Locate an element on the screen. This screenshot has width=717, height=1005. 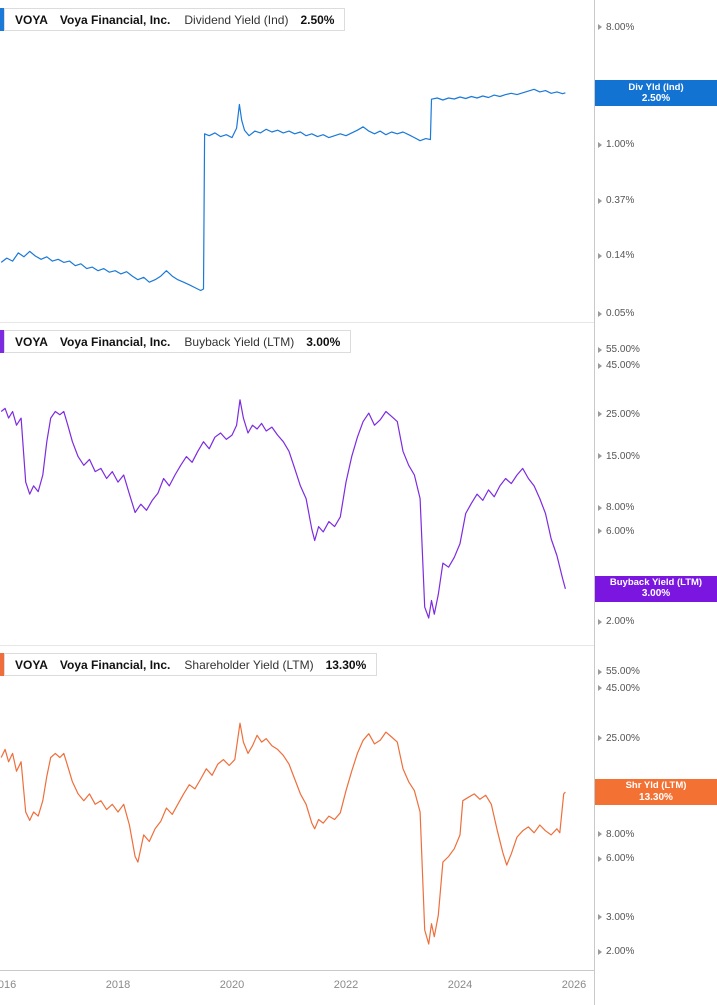
metric-value: 2.50% is located at coordinates (317, 19).